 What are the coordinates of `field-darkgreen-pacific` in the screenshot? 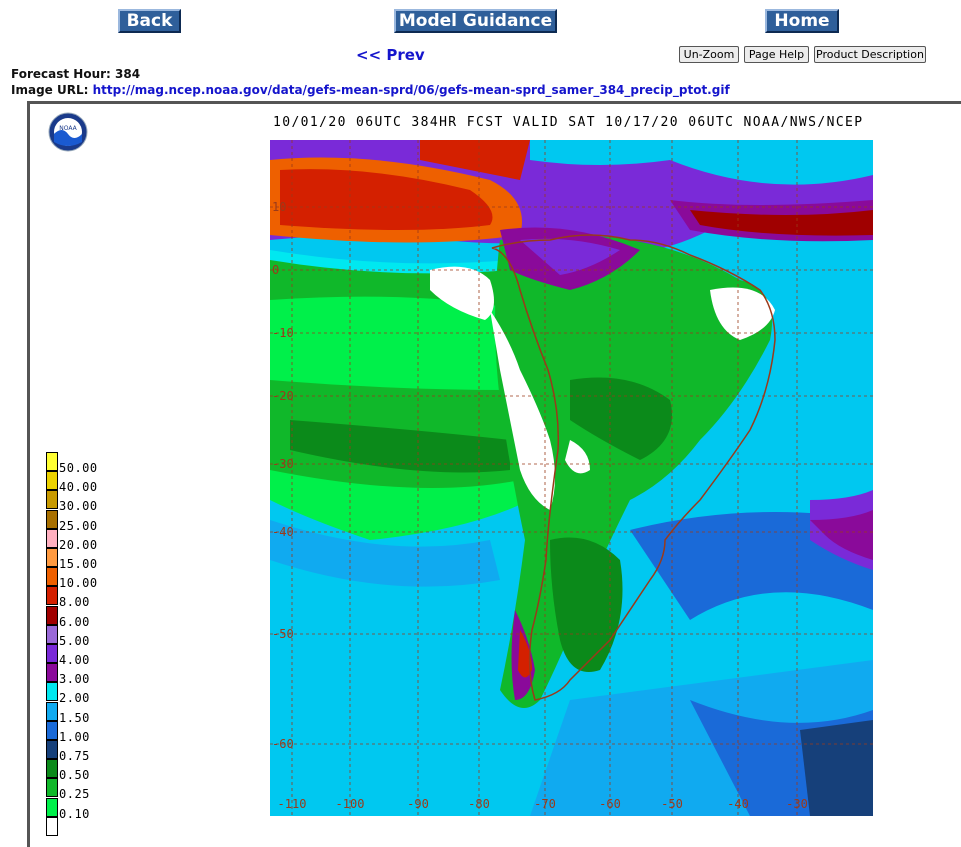 It's located at (400, 446).